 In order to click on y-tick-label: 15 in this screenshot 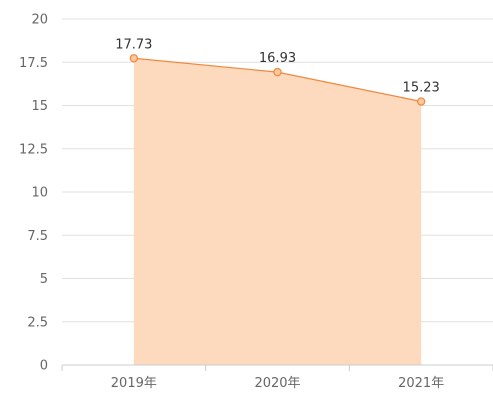, I will do `click(39, 106)`.